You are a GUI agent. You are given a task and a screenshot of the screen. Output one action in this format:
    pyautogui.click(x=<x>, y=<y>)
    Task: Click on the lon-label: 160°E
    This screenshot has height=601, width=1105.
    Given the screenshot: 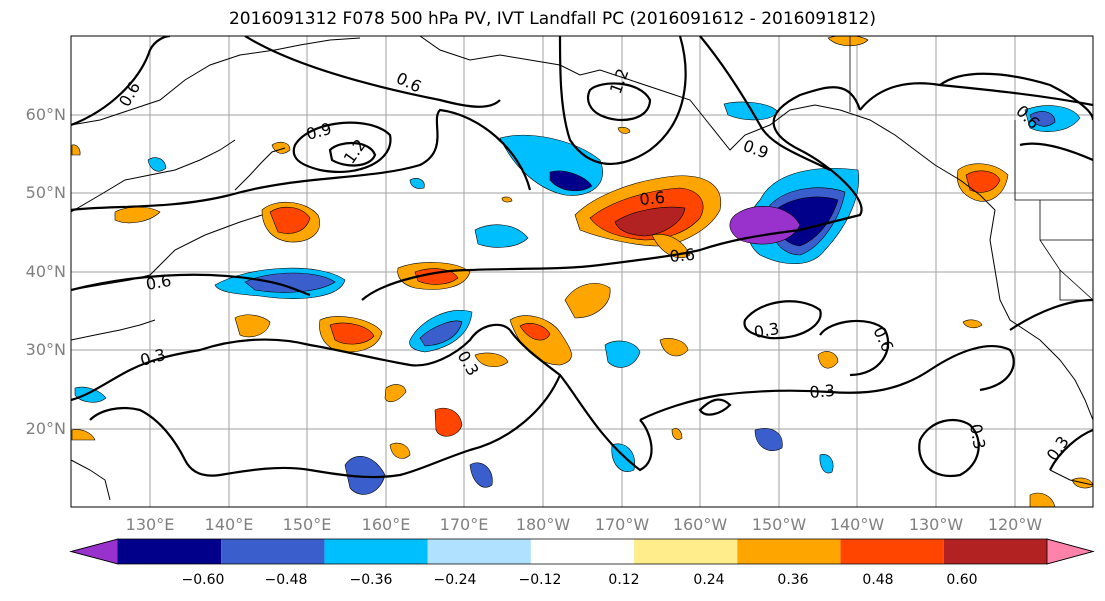 What is the action you would take?
    pyautogui.click(x=386, y=524)
    